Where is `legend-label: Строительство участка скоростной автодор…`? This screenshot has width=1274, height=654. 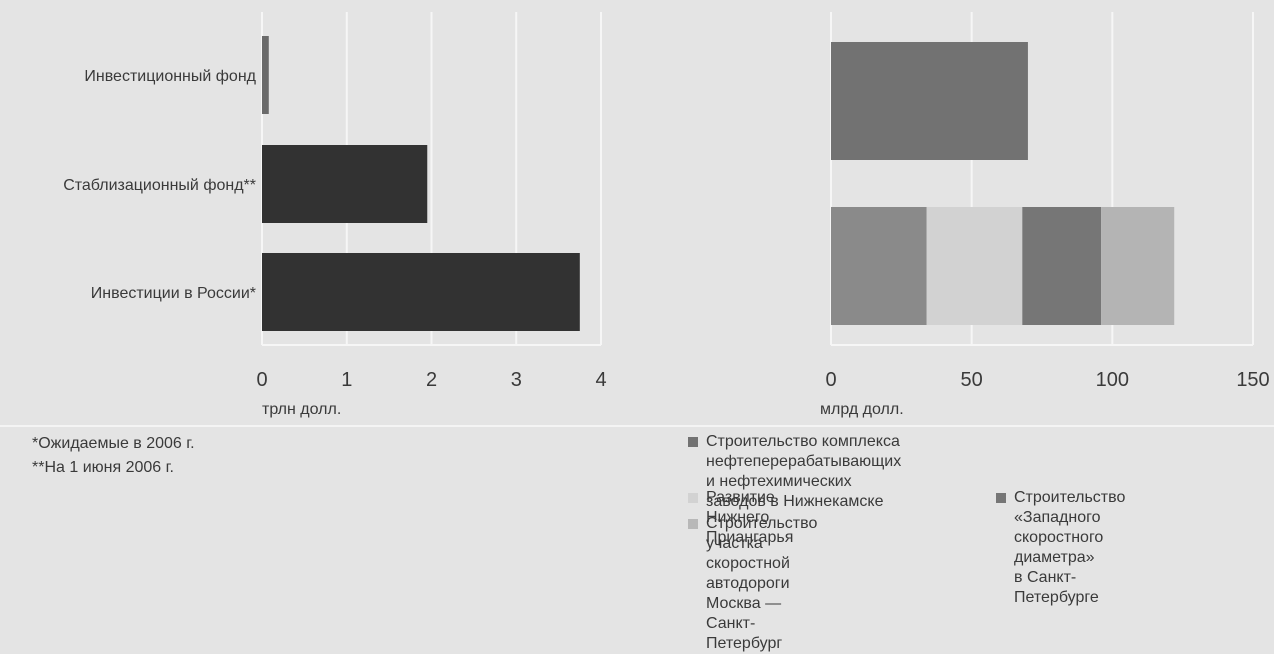 legend-label: Строительство участка скоростной автодор… is located at coordinates (762, 583).